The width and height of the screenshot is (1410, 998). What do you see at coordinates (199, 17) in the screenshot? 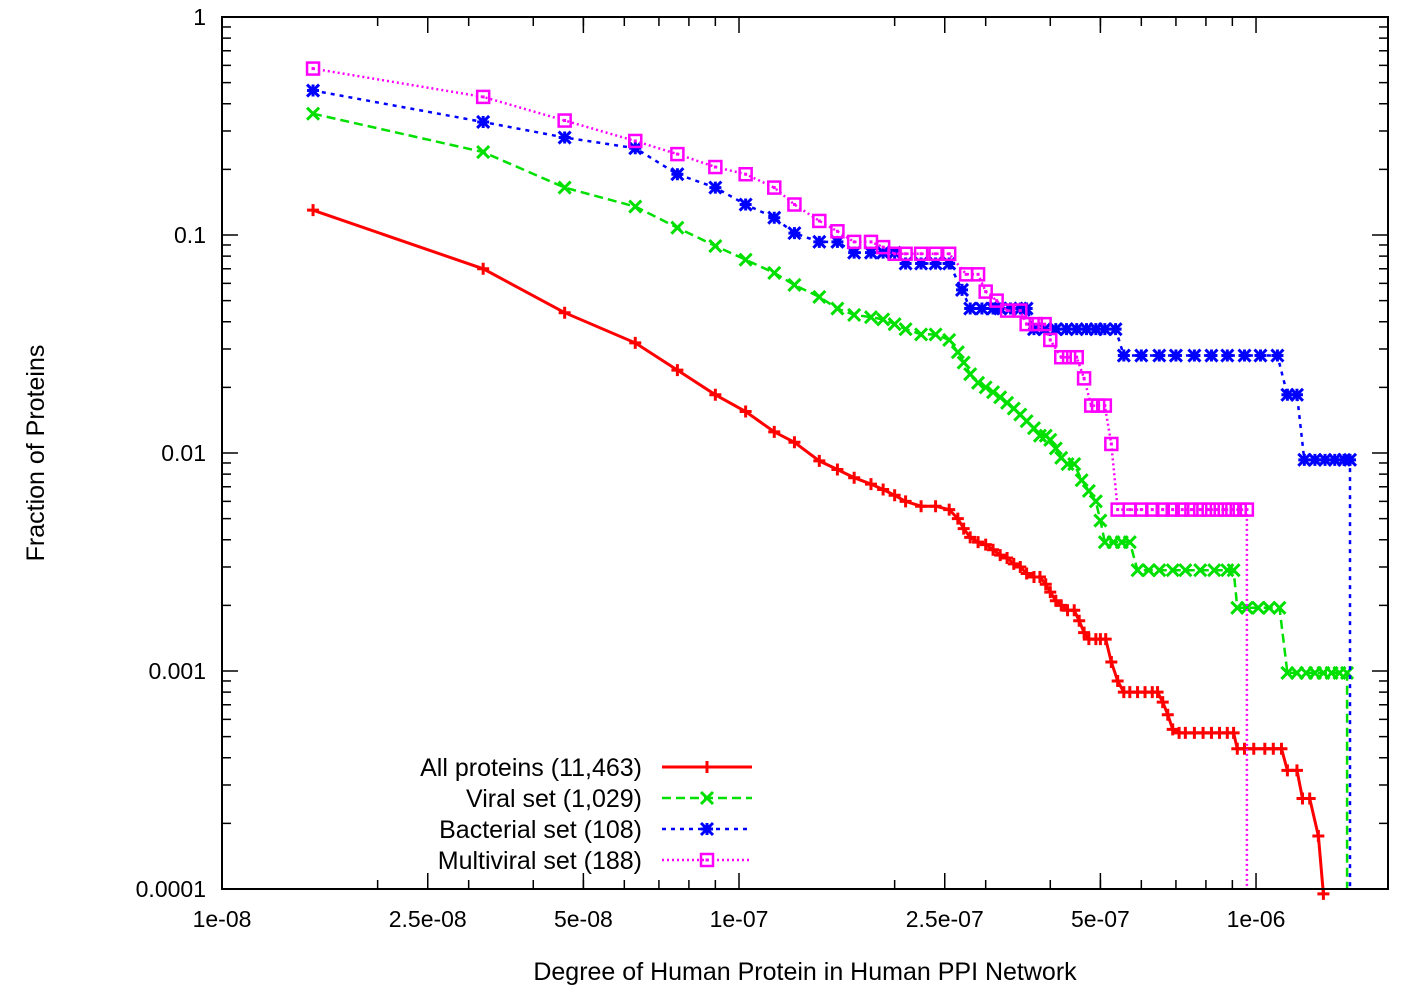
I see `y-tick-label: 1` at bounding box center [199, 17].